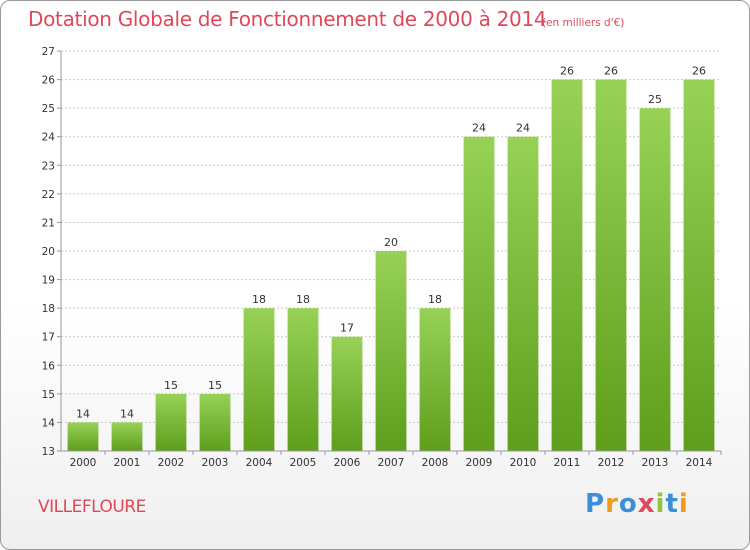 The image size is (750, 550). I want to click on commune-name: VILLEFLOURE, so click(92, 507).